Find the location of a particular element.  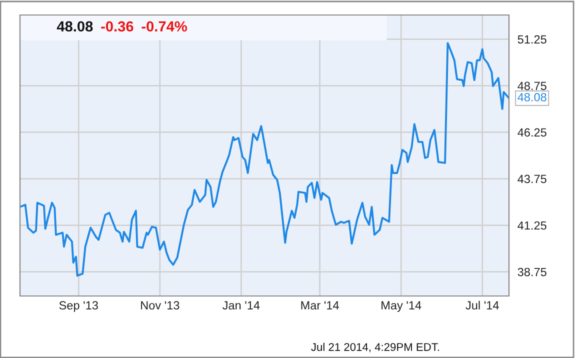

y-tick-label: 46.25 is located at coordinates (532, 132).